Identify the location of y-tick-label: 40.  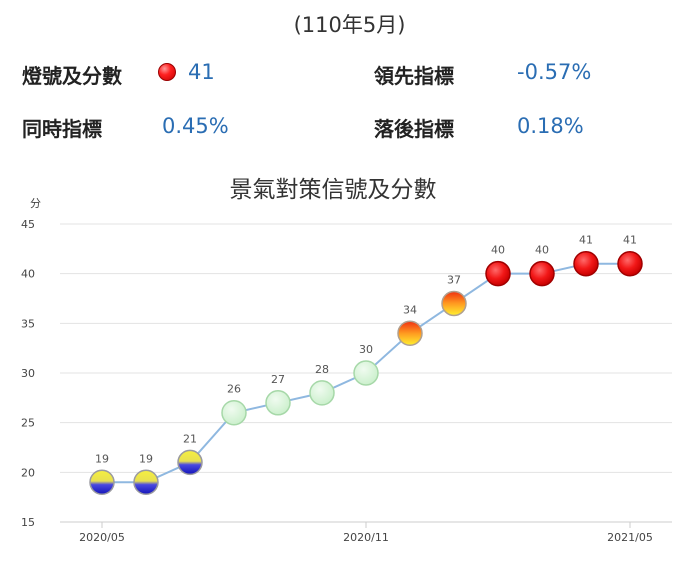
(28, 274).